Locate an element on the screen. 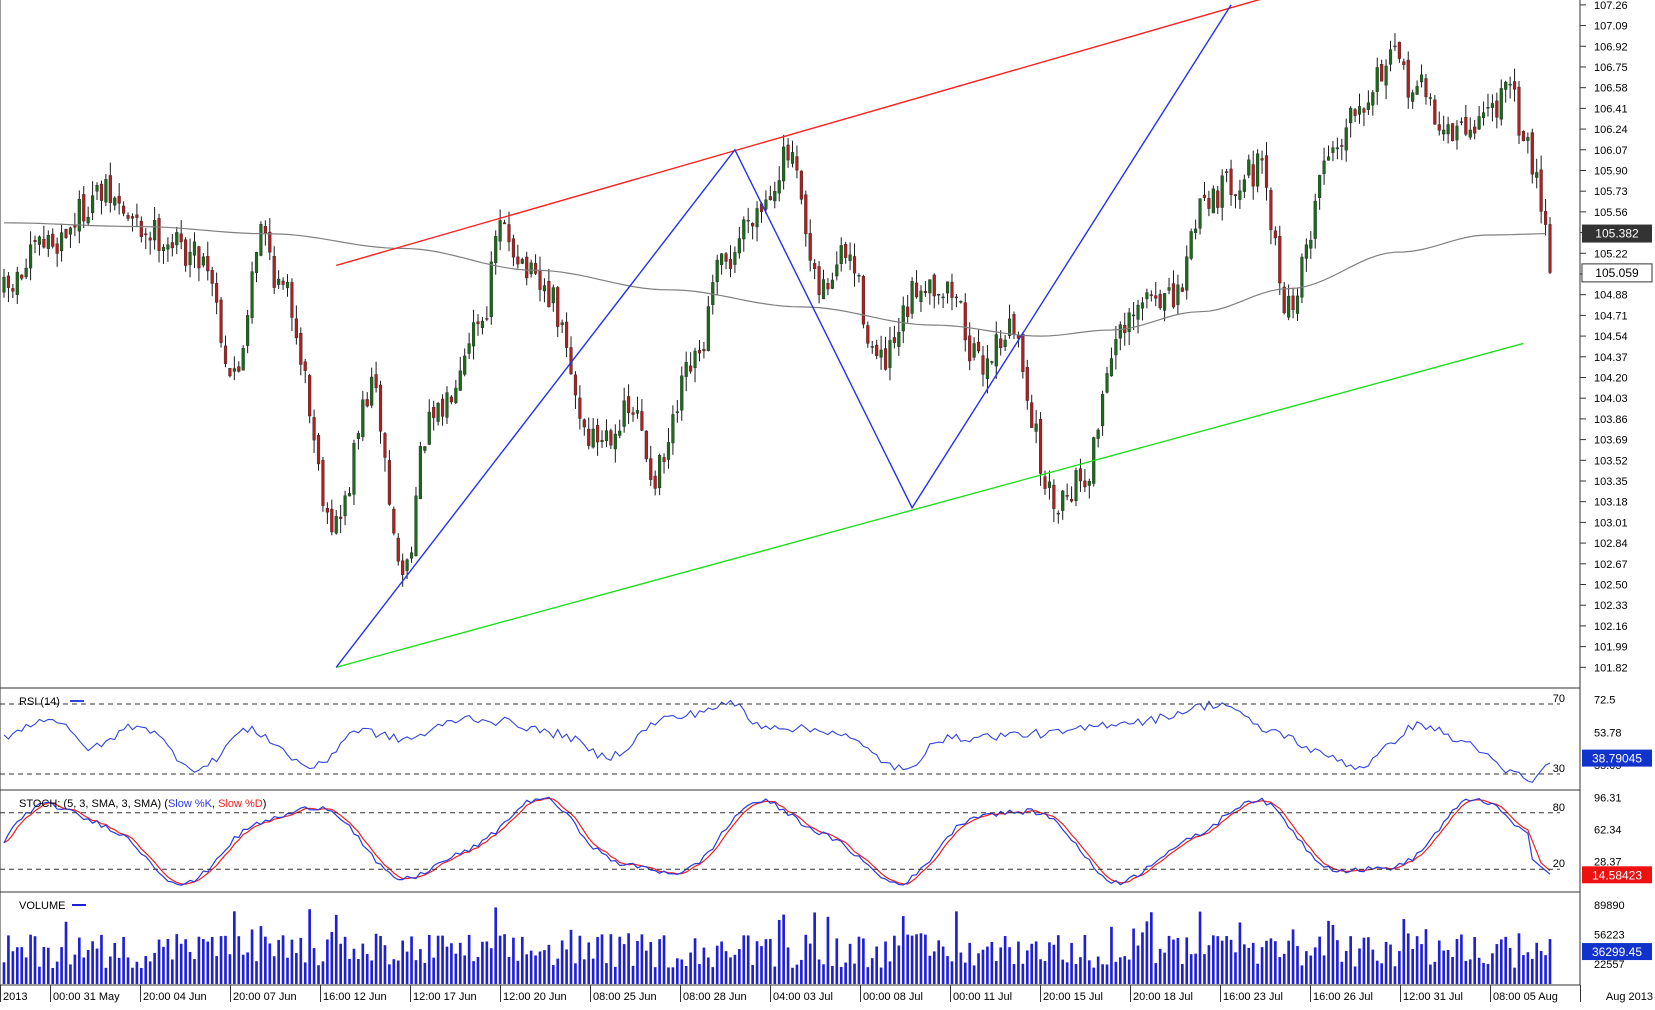 Image resolution: width=1655 pixels, height=1010 pixels. time-axis-label: 12:00 20 Jun is located at coordinates (535, 997).